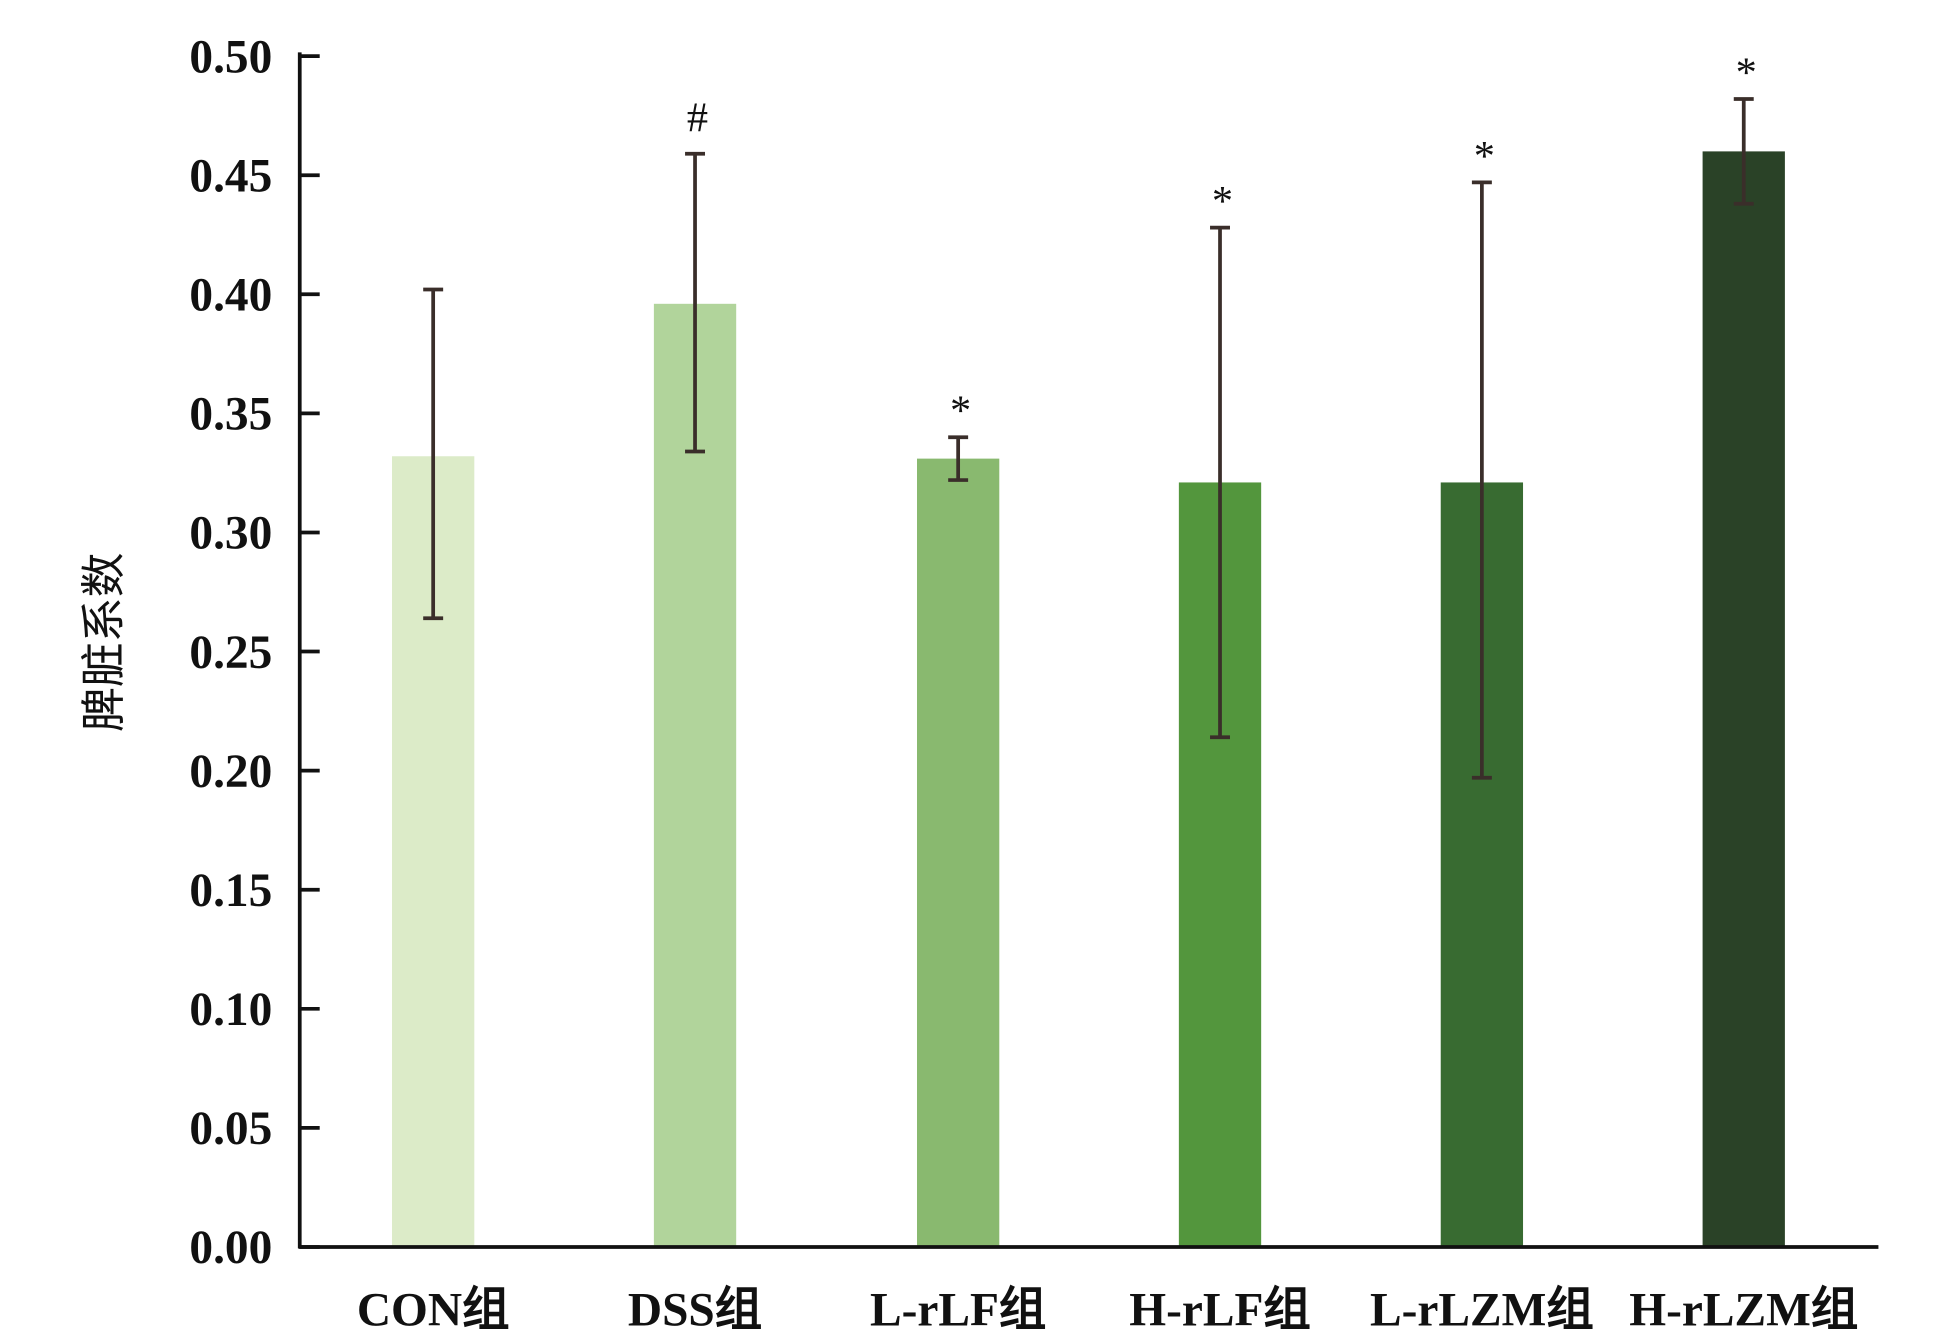  Describe the element at coordinates (230, 534) in the screenshot. I see `y-tick-label: 0.30` at that location.